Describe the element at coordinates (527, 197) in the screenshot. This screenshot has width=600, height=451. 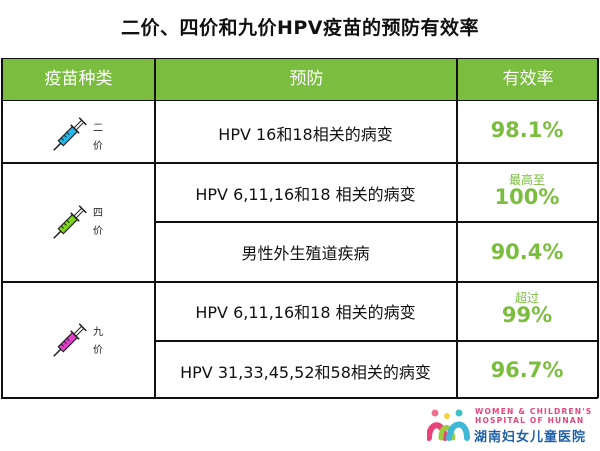
I see `efficacy-rate: 100%` at that location.